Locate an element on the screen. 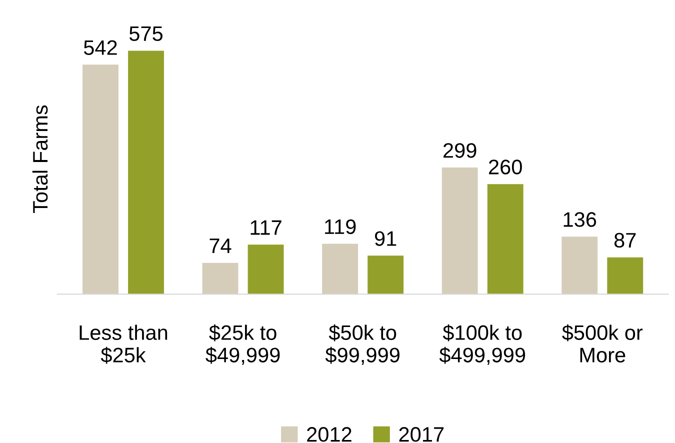 This screenshot has width=675, height=443. data-label: 299 is located at coordinates (460, 150).